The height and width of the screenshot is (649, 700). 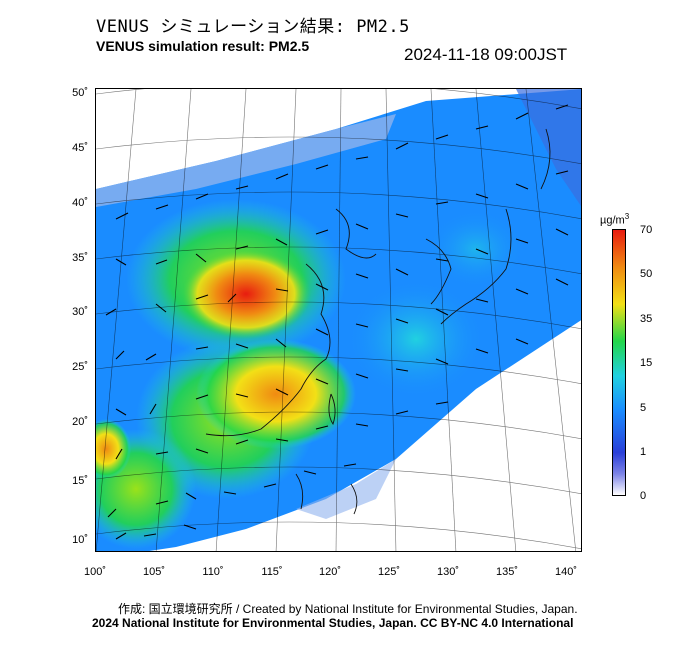 What do you see at coordinates (615, 219) in the screenshot?
I see `colorbar-unit: µg/m3` at bounding box center [615, 219].